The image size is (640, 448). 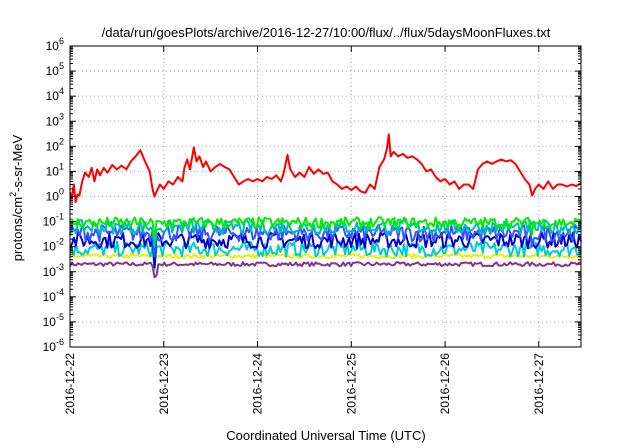 I want to click on x-tick-label: 2016-12-23, so click(x=164, y=384).